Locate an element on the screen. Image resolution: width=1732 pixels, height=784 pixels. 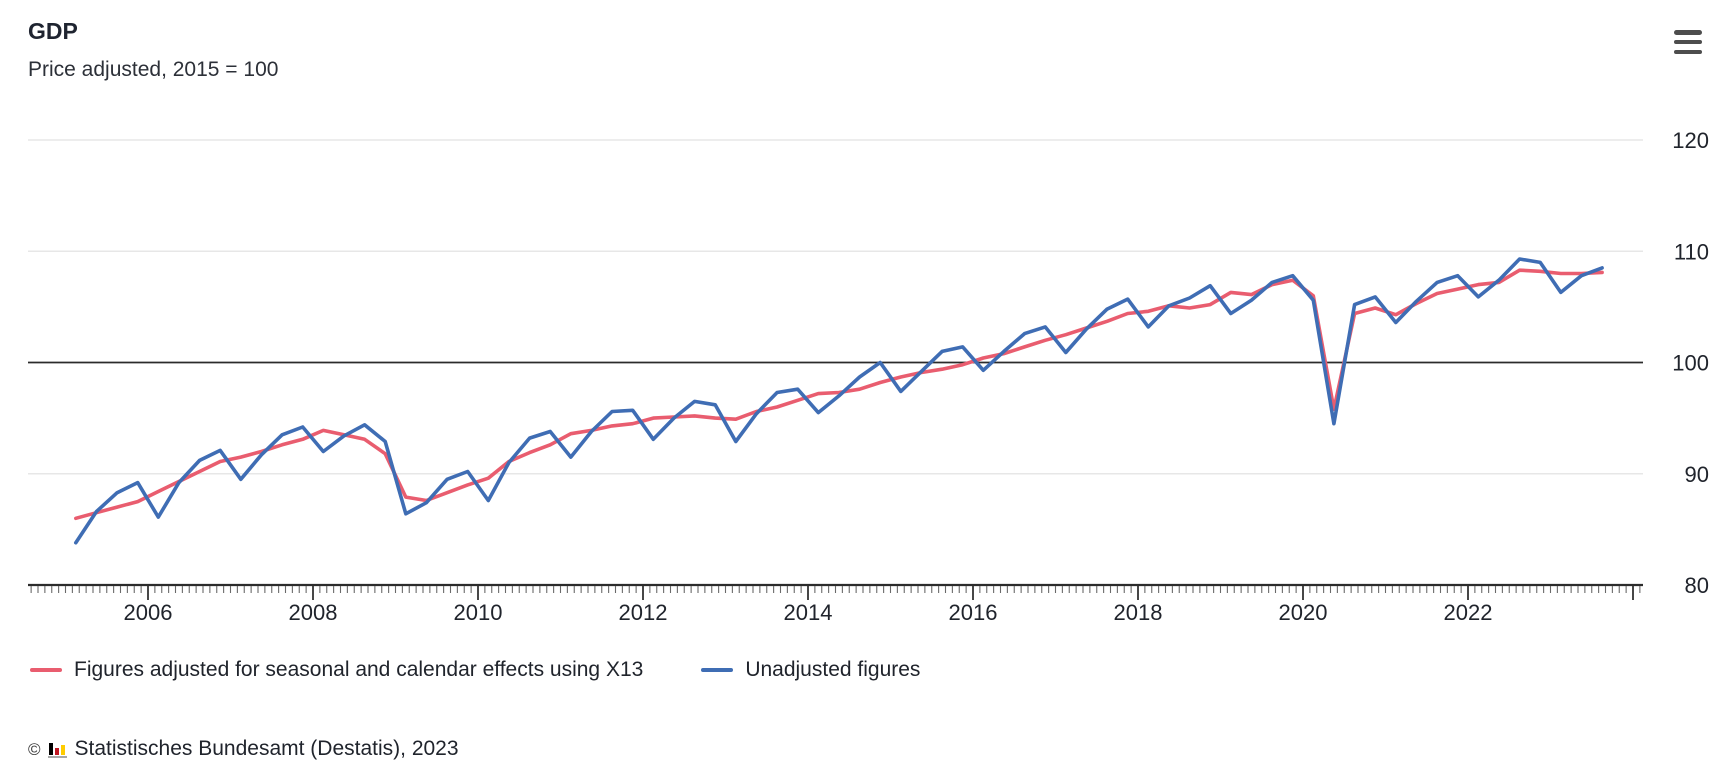
y-tick-label-100: 100 is located at coordinates (1690, 363).